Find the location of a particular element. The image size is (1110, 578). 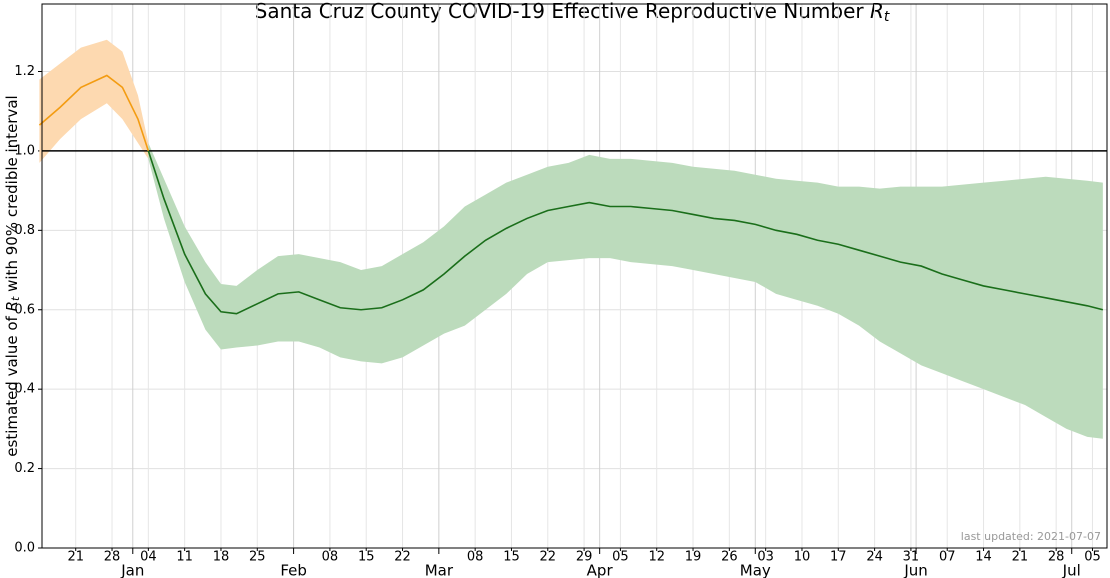

x-tick-label: 03 is located at coordinates (765, 557).